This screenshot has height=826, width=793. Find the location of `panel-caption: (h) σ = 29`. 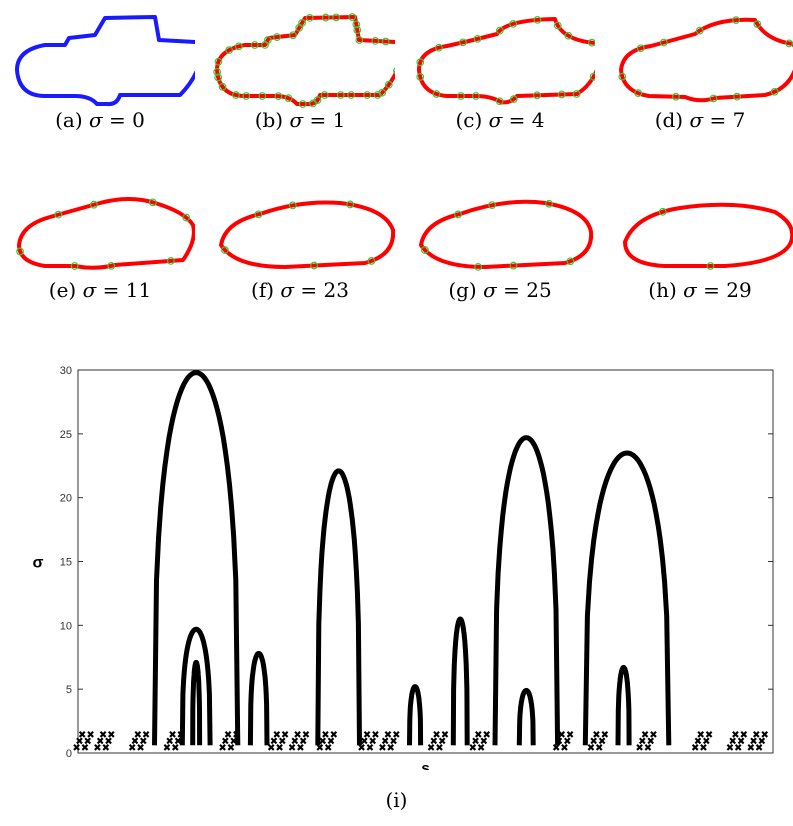

panel-caption: (h) σ = 29 is located at coordinates (700, 290).